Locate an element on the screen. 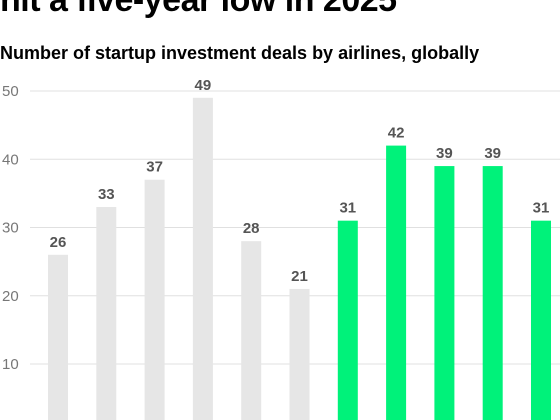 Image resolution: width=560 pixels, height=420 pixels. y-tick-label: 50 is located at coordinates (10, 91).